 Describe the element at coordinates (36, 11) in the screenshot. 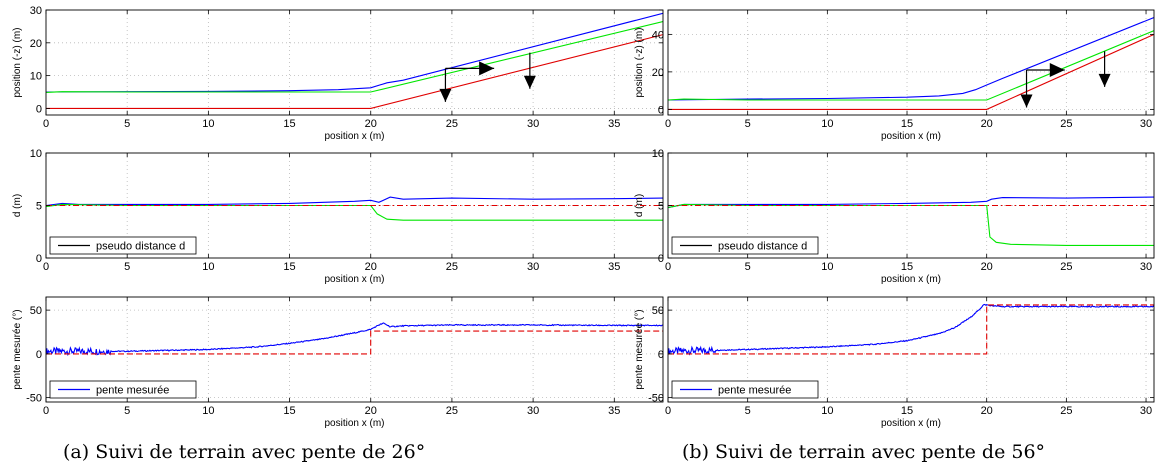

I see `y-tick-label: 30` at that location.